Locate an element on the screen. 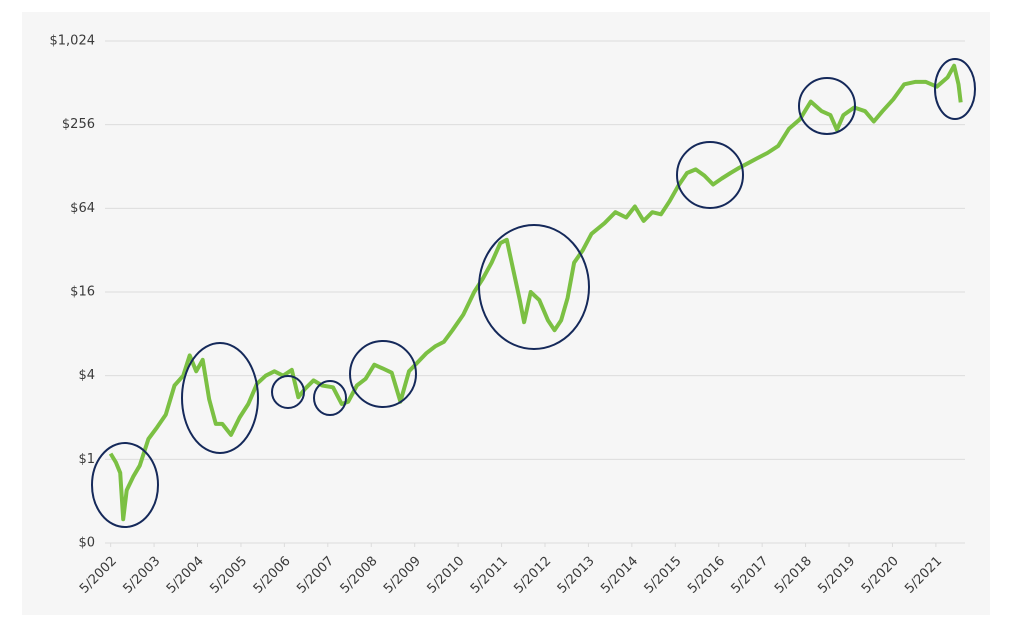 The width and height of the screenshot is (1024, 636). y-tick-label: $1,024 is located at coordinates (73, 41).